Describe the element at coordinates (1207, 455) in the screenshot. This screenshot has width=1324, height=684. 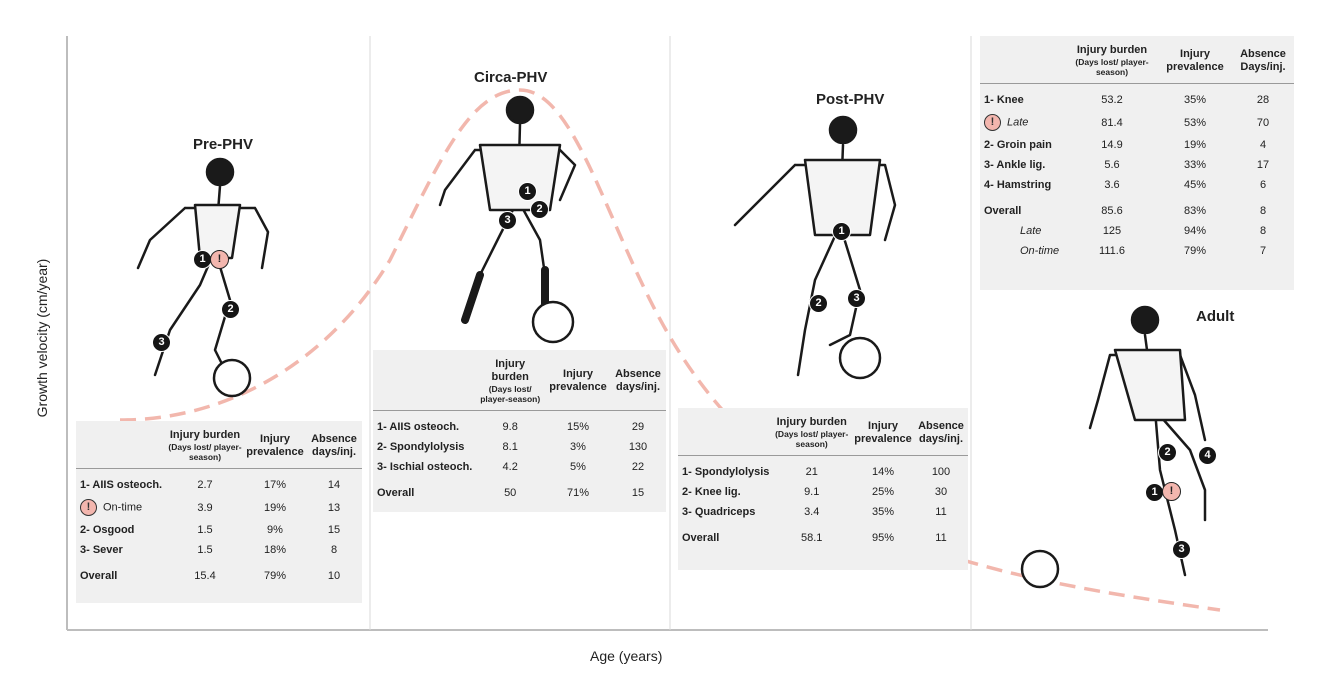
I see `marker-adult-4: 4` at that location.